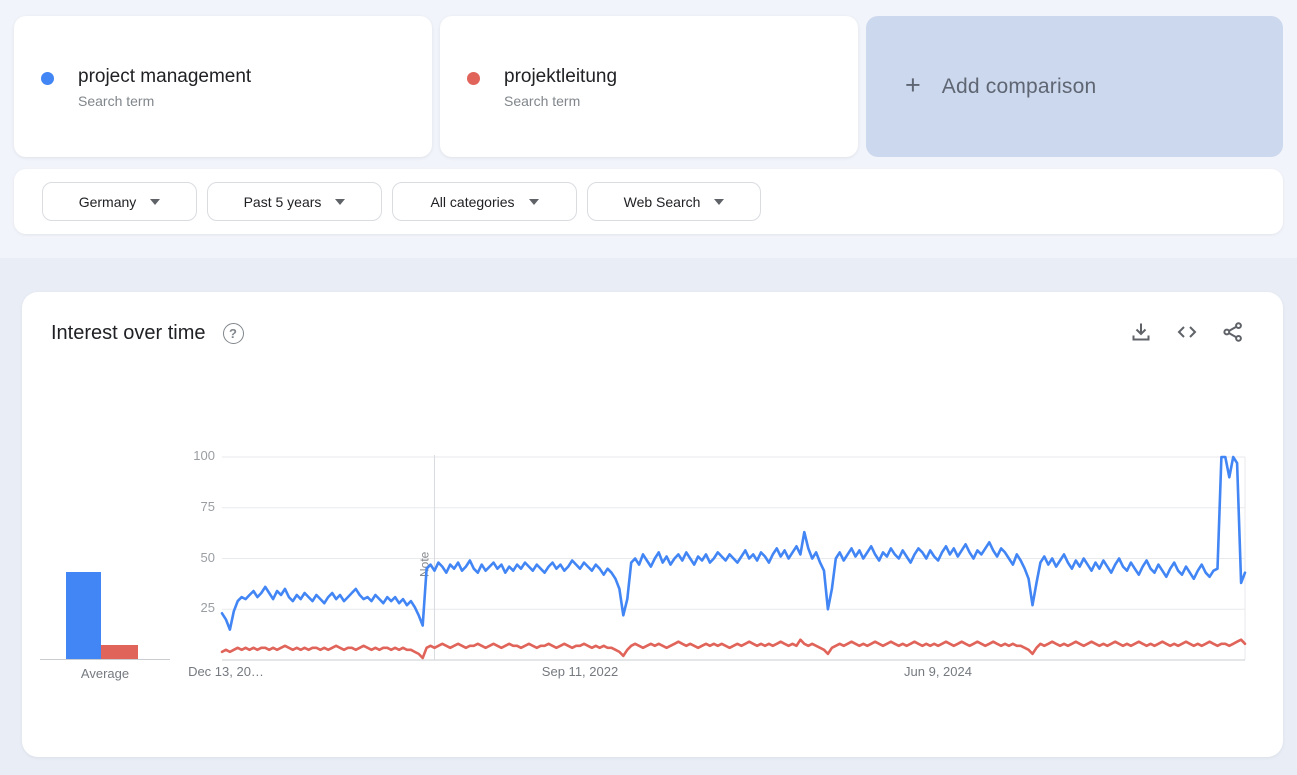 Image resolution: width=1297 pixels, height=775 pixels. I want to click on y-axis-tick-label: 75, so click(207, 506).